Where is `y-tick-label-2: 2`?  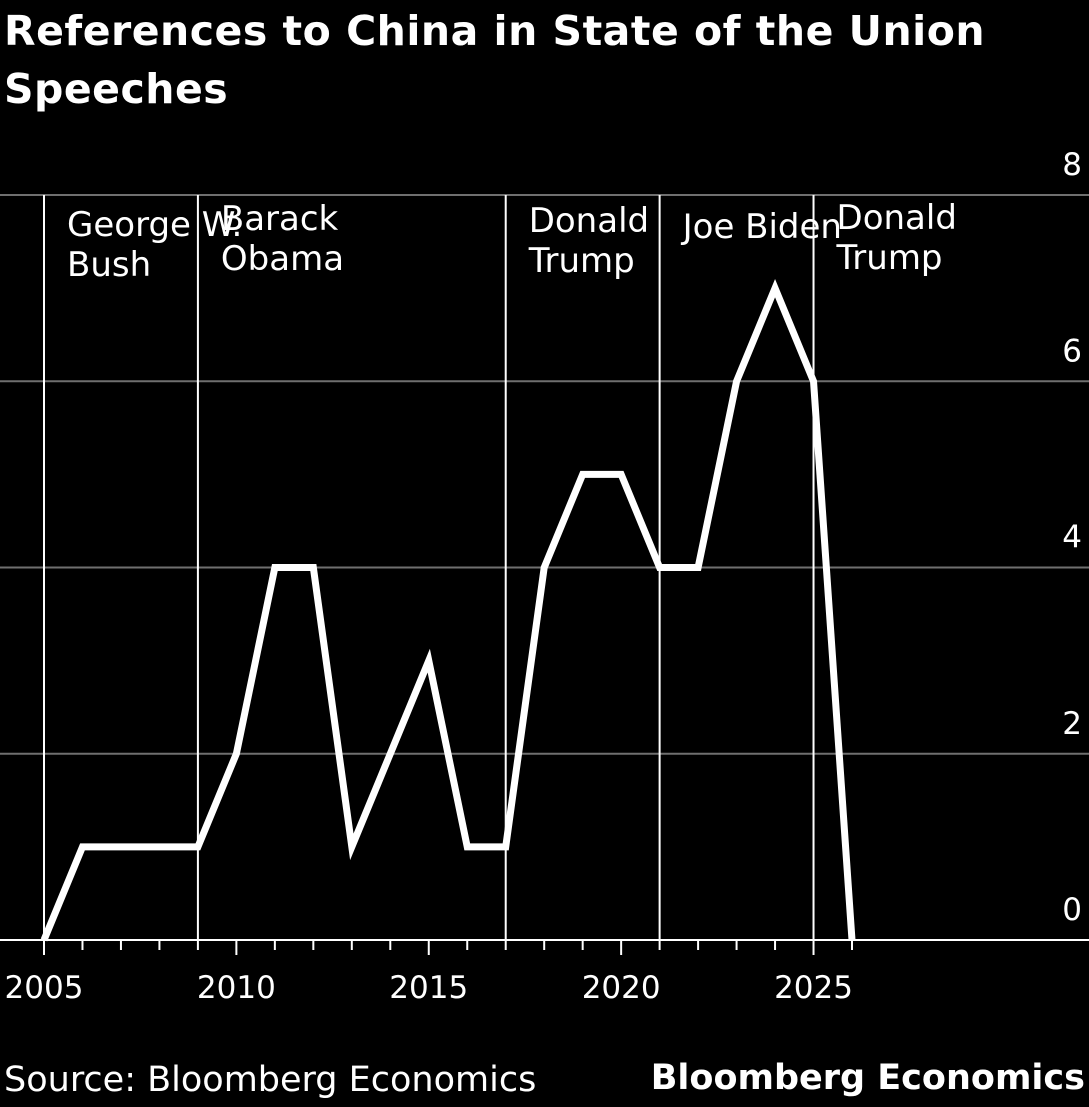 y-tick-label-2: 2 is located at coordinates (1072, 724).